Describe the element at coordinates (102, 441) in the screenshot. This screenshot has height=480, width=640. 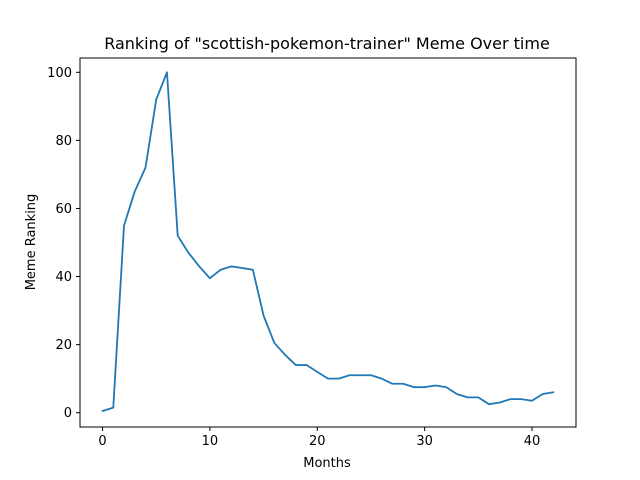
I see `x-tick-label: 0` at that location.